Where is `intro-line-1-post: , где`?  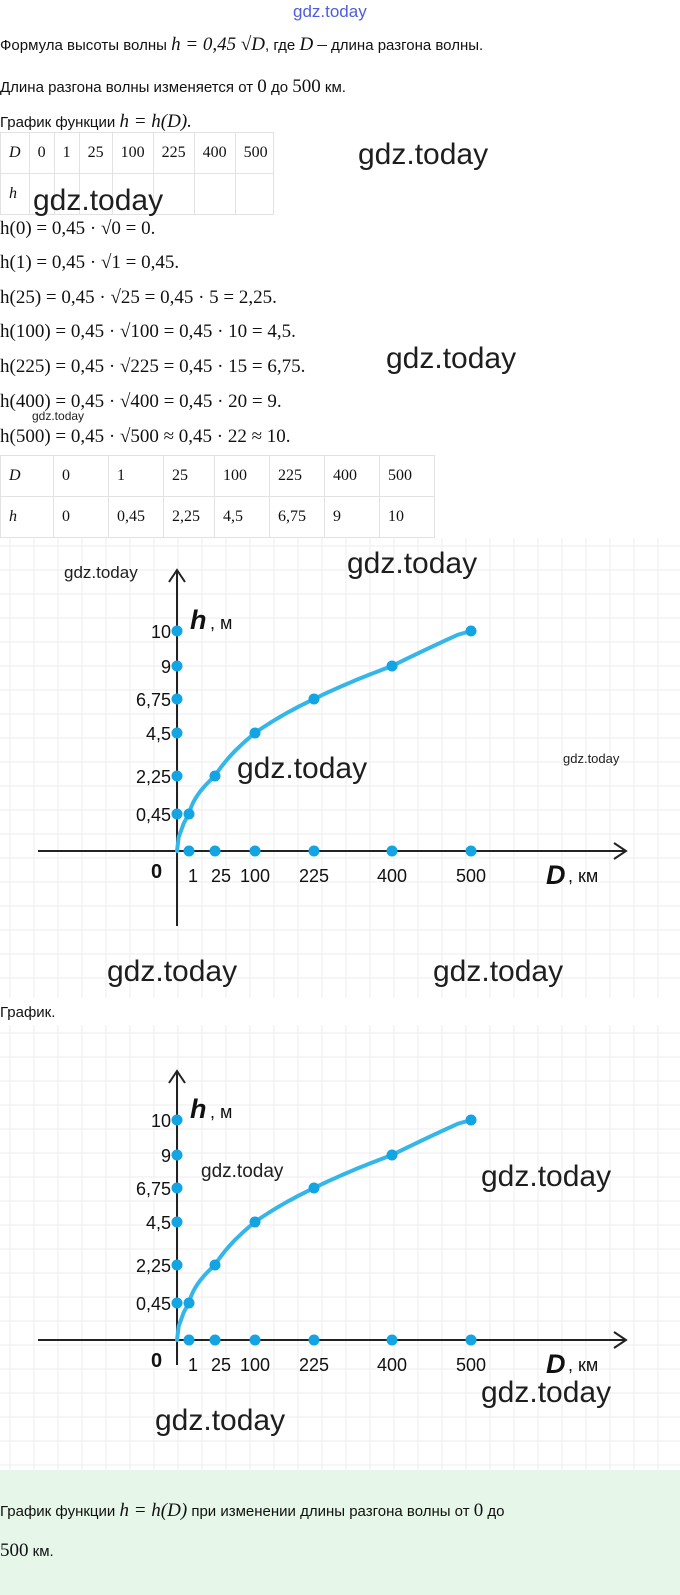 intro-line-1-post: , где is located at coordinates (280, 45).